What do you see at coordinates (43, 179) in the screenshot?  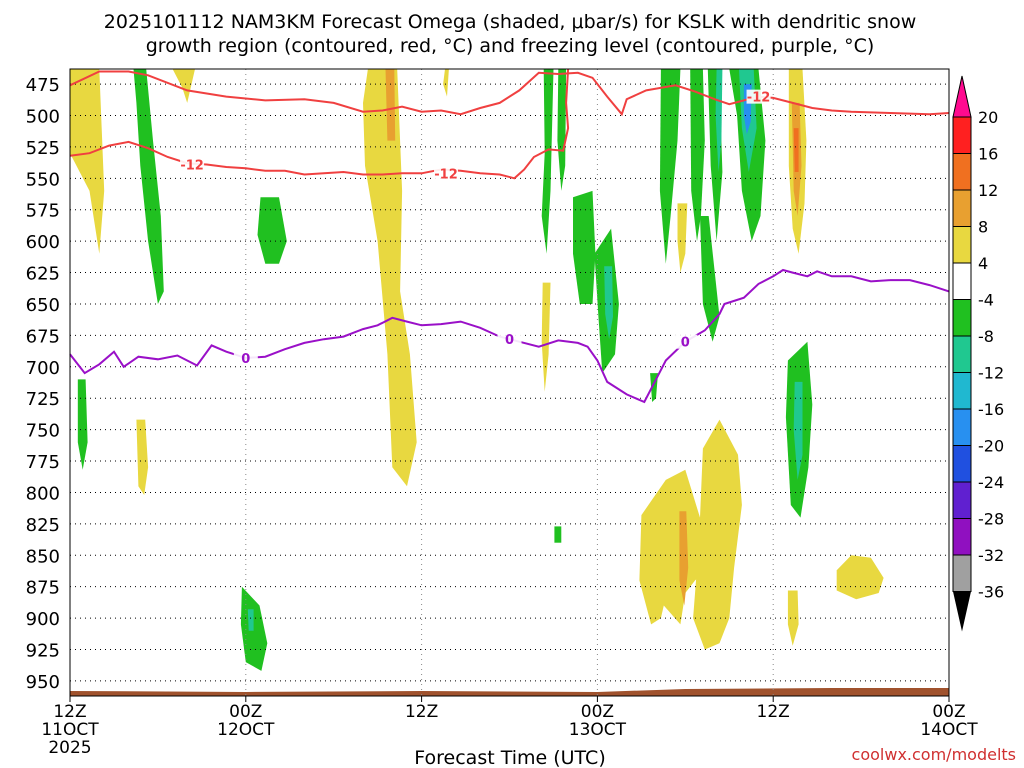 I see `y-tick-label-550: 550` at bounding box center [43, 179].